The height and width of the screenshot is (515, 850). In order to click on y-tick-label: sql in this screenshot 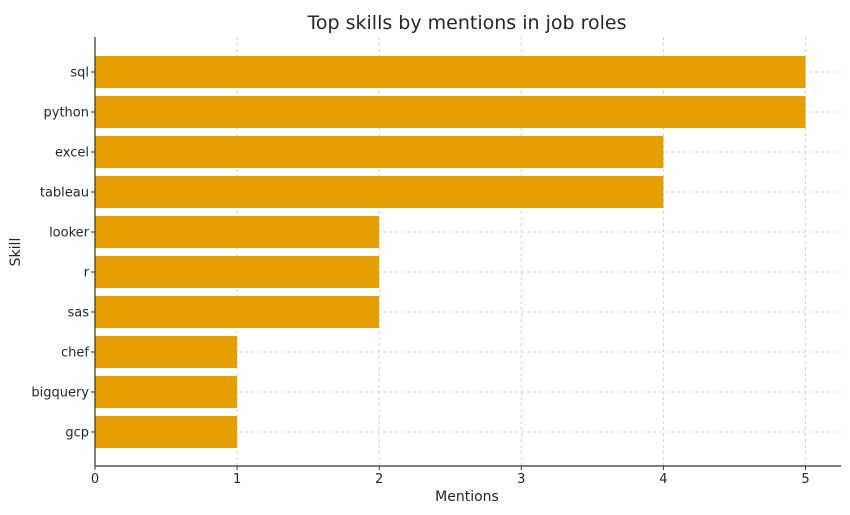, I will do `click(79, 73)`.